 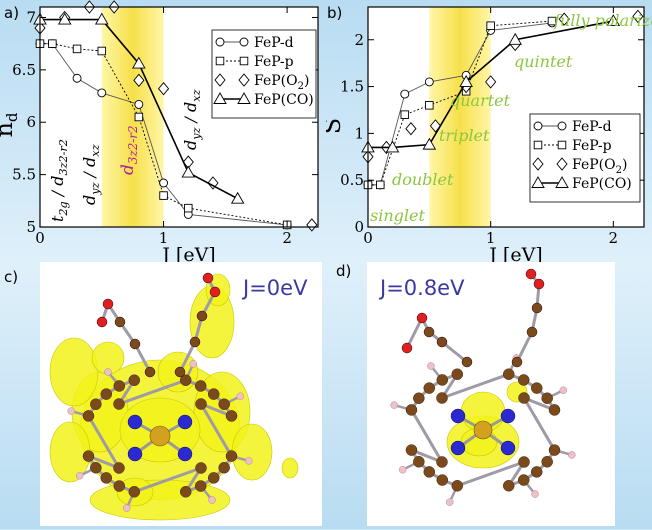 I want to click on y-tick-label: 7, so click(x=31, y=17).